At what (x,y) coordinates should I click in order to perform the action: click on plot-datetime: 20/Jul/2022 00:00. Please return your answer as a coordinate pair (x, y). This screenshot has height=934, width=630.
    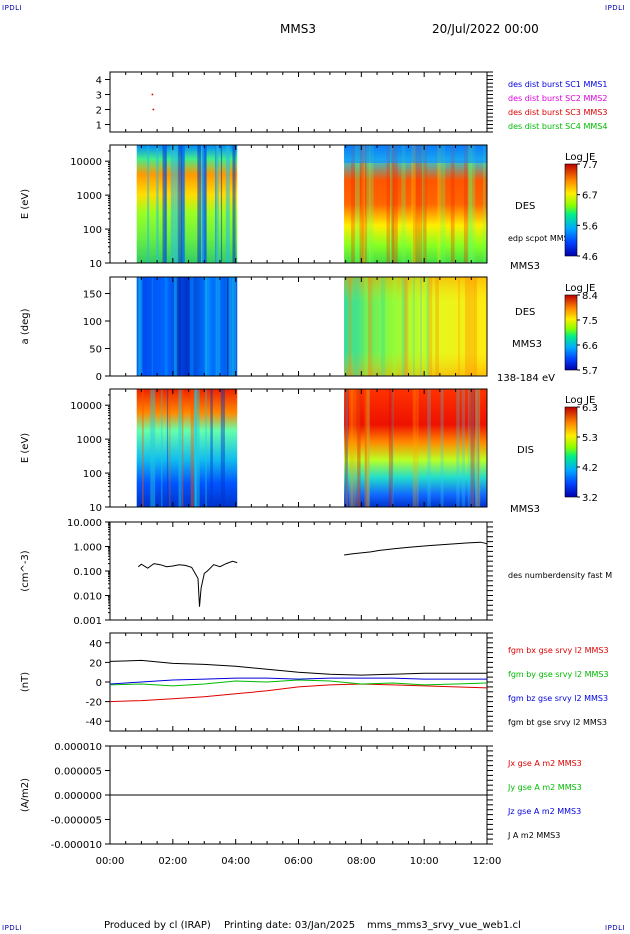
    Looking at the image, I should click on (485, 29).